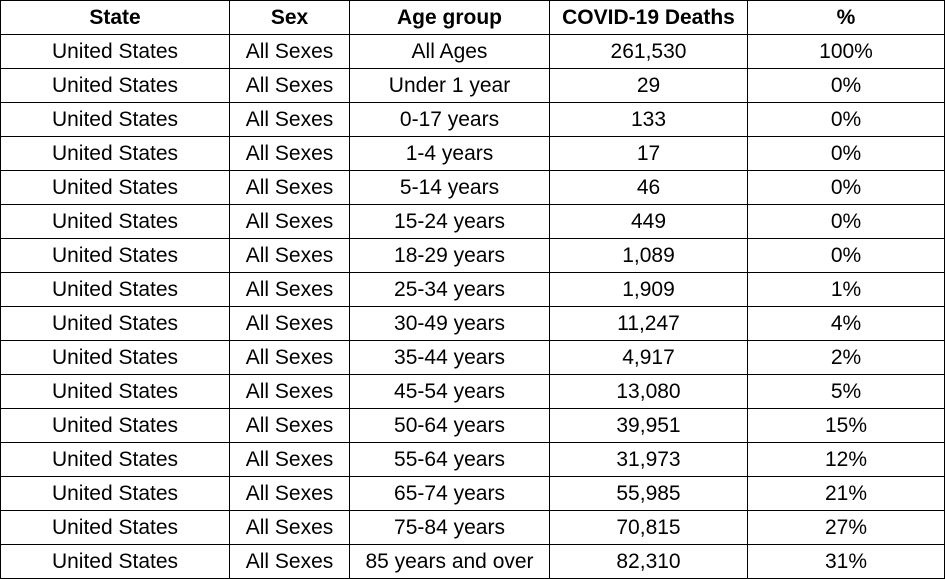  Describe the element at coordinates (846, 358) in the screenshot. I see `table-cell: 2%` at that location.